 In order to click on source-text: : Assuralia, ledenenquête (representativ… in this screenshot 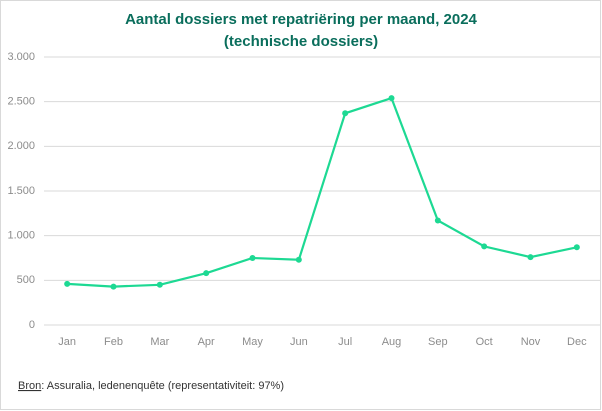, I will do `click(162, 386)`.